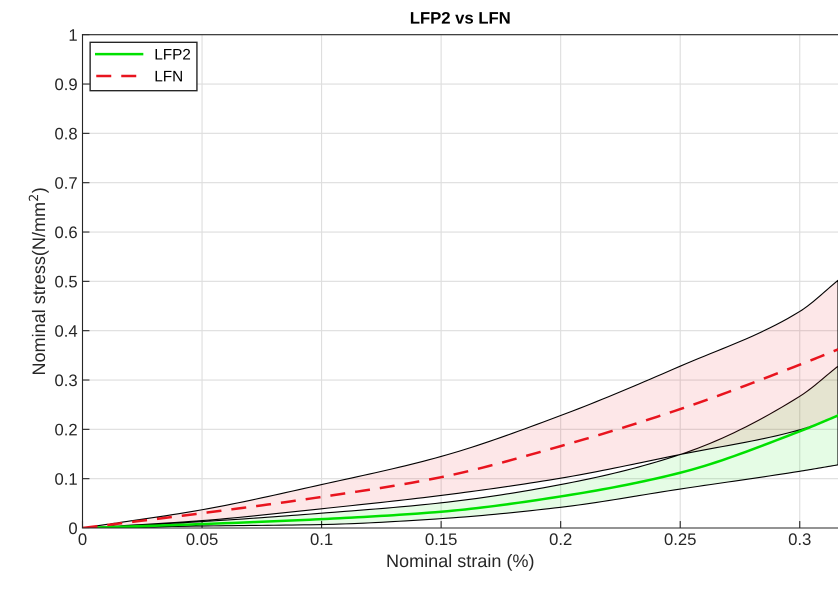 This screenshot has width=838, height=590. Describe the element at coordinates (82, 539) in the screenshot. I see `x-tick-label: 0` at that location.